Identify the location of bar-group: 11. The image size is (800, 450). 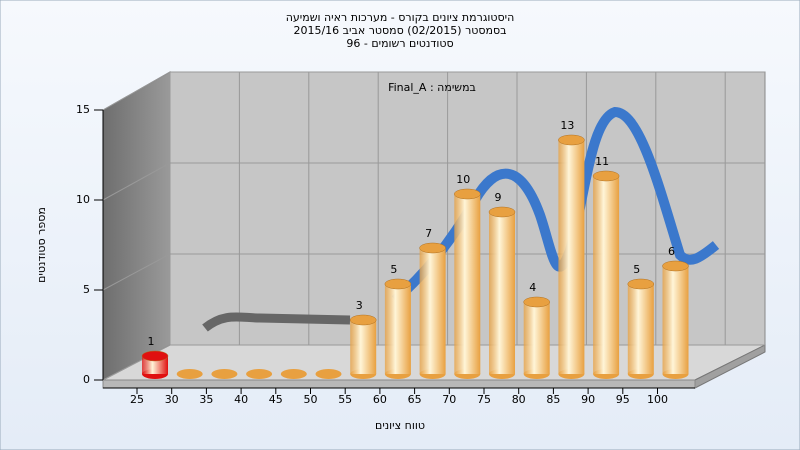
(606, 267).